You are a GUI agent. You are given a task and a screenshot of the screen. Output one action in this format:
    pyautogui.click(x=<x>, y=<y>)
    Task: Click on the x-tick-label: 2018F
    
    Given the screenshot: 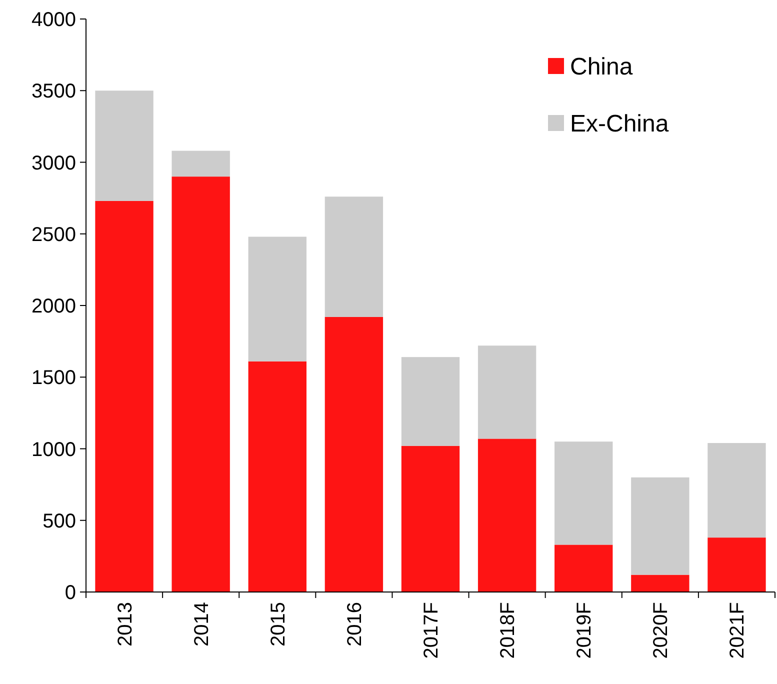 What is the action you would take?
    pyautogui.click(x=508, y=630)
    